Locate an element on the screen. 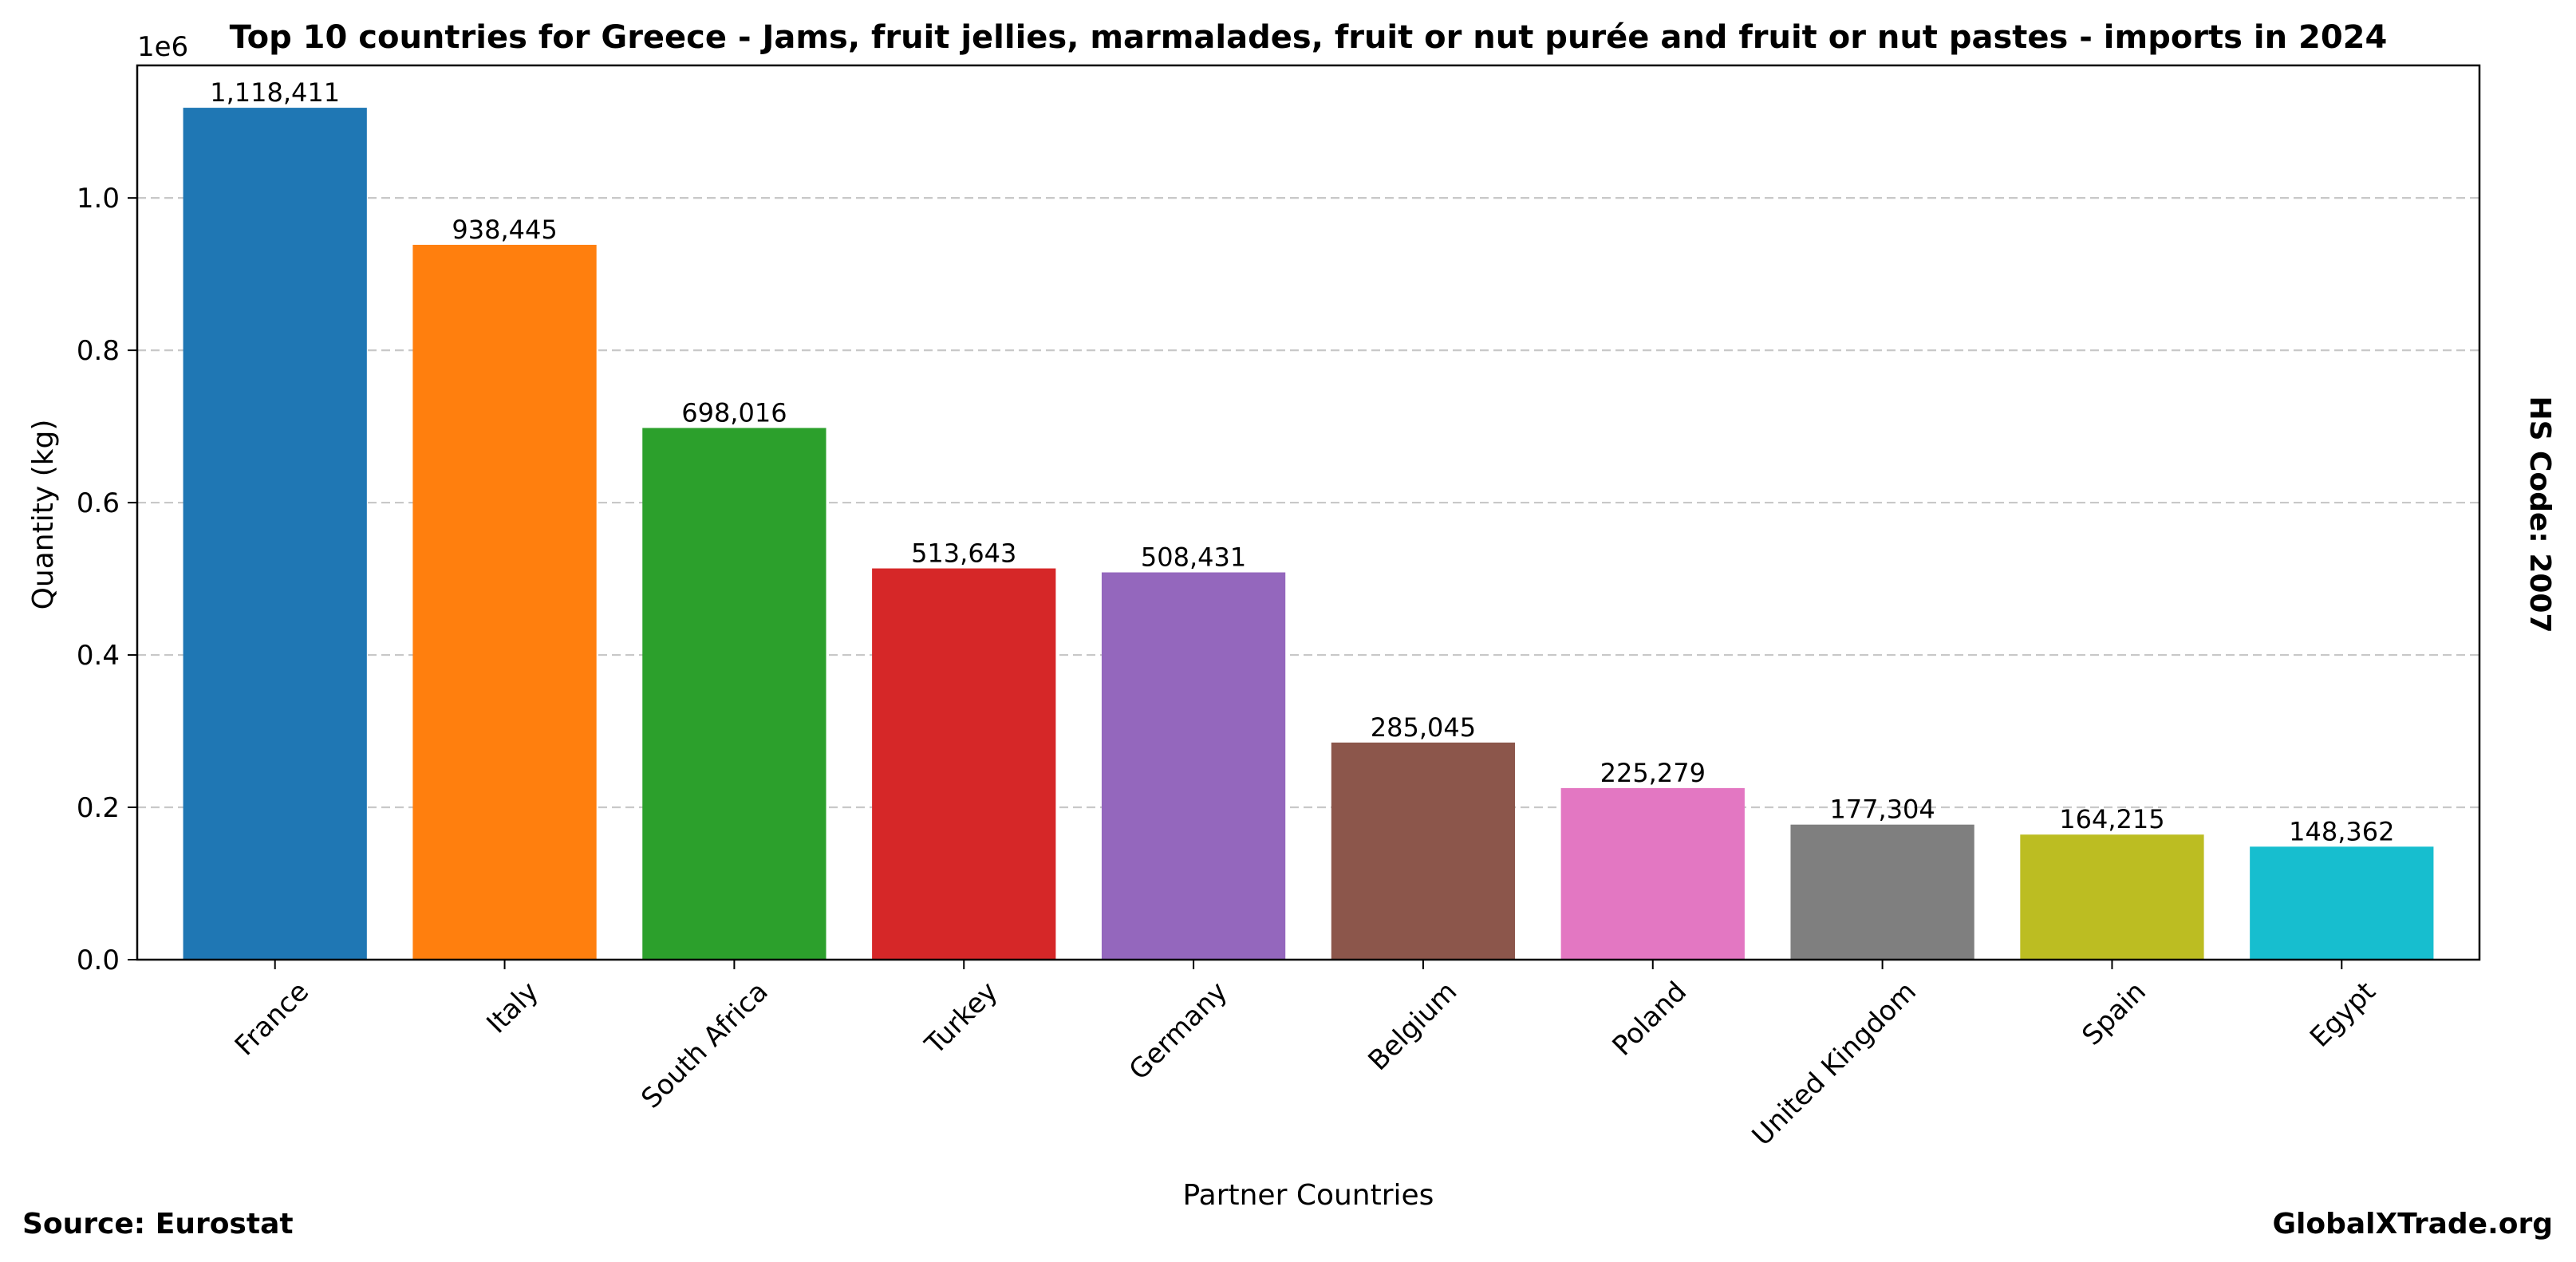  y-tick-label: 0.8 is located at coordinates (99, 351).